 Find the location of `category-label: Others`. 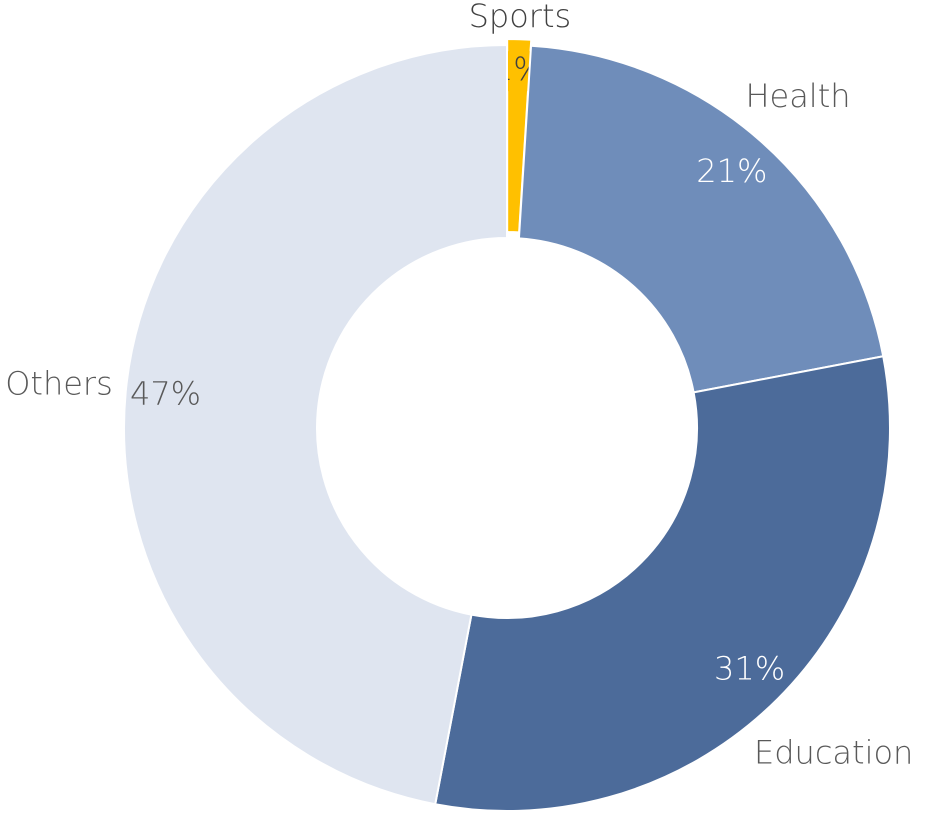

category-label: Others is located at coordinates (59, 384).